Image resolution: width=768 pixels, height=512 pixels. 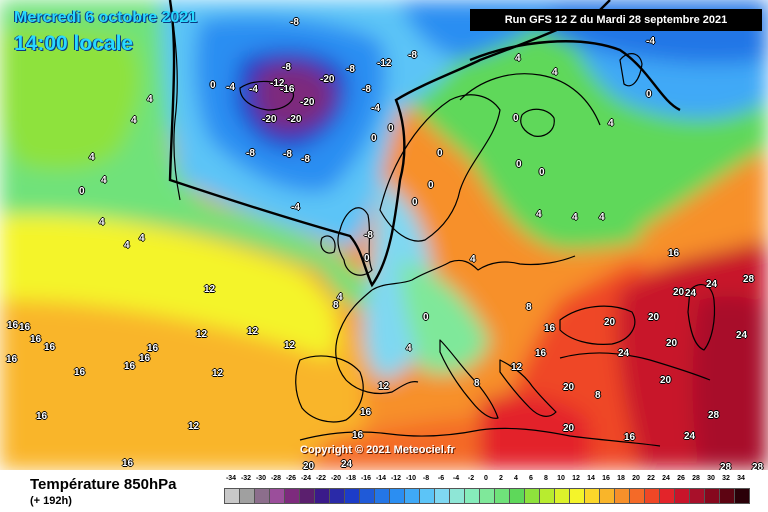 What do you see at coordinates (711, 478) in the screenshot?
I see `legend-label: 30` at bounding box center [711, 478].